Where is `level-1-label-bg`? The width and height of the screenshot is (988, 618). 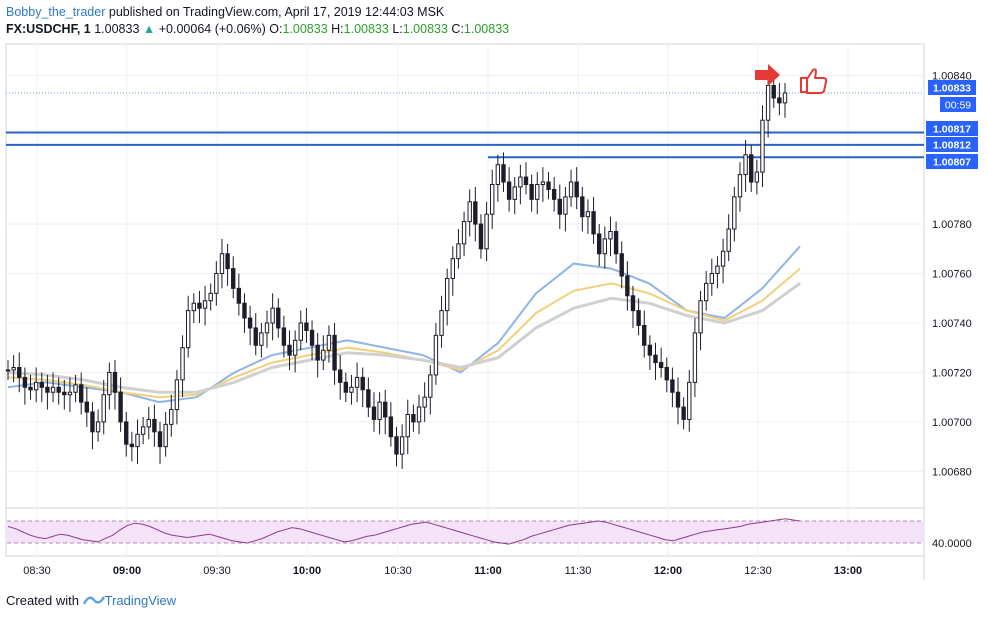
level-1-label-bg is located at coordinates (952, 128).